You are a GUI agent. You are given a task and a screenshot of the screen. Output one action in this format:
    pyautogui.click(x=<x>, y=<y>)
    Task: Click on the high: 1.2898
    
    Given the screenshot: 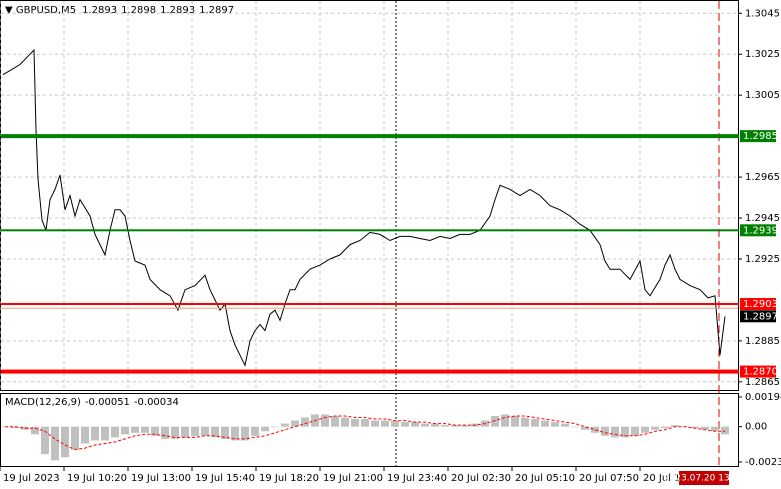 What is the action you would take?
    pyautogui.click(x=138, y=10)
    